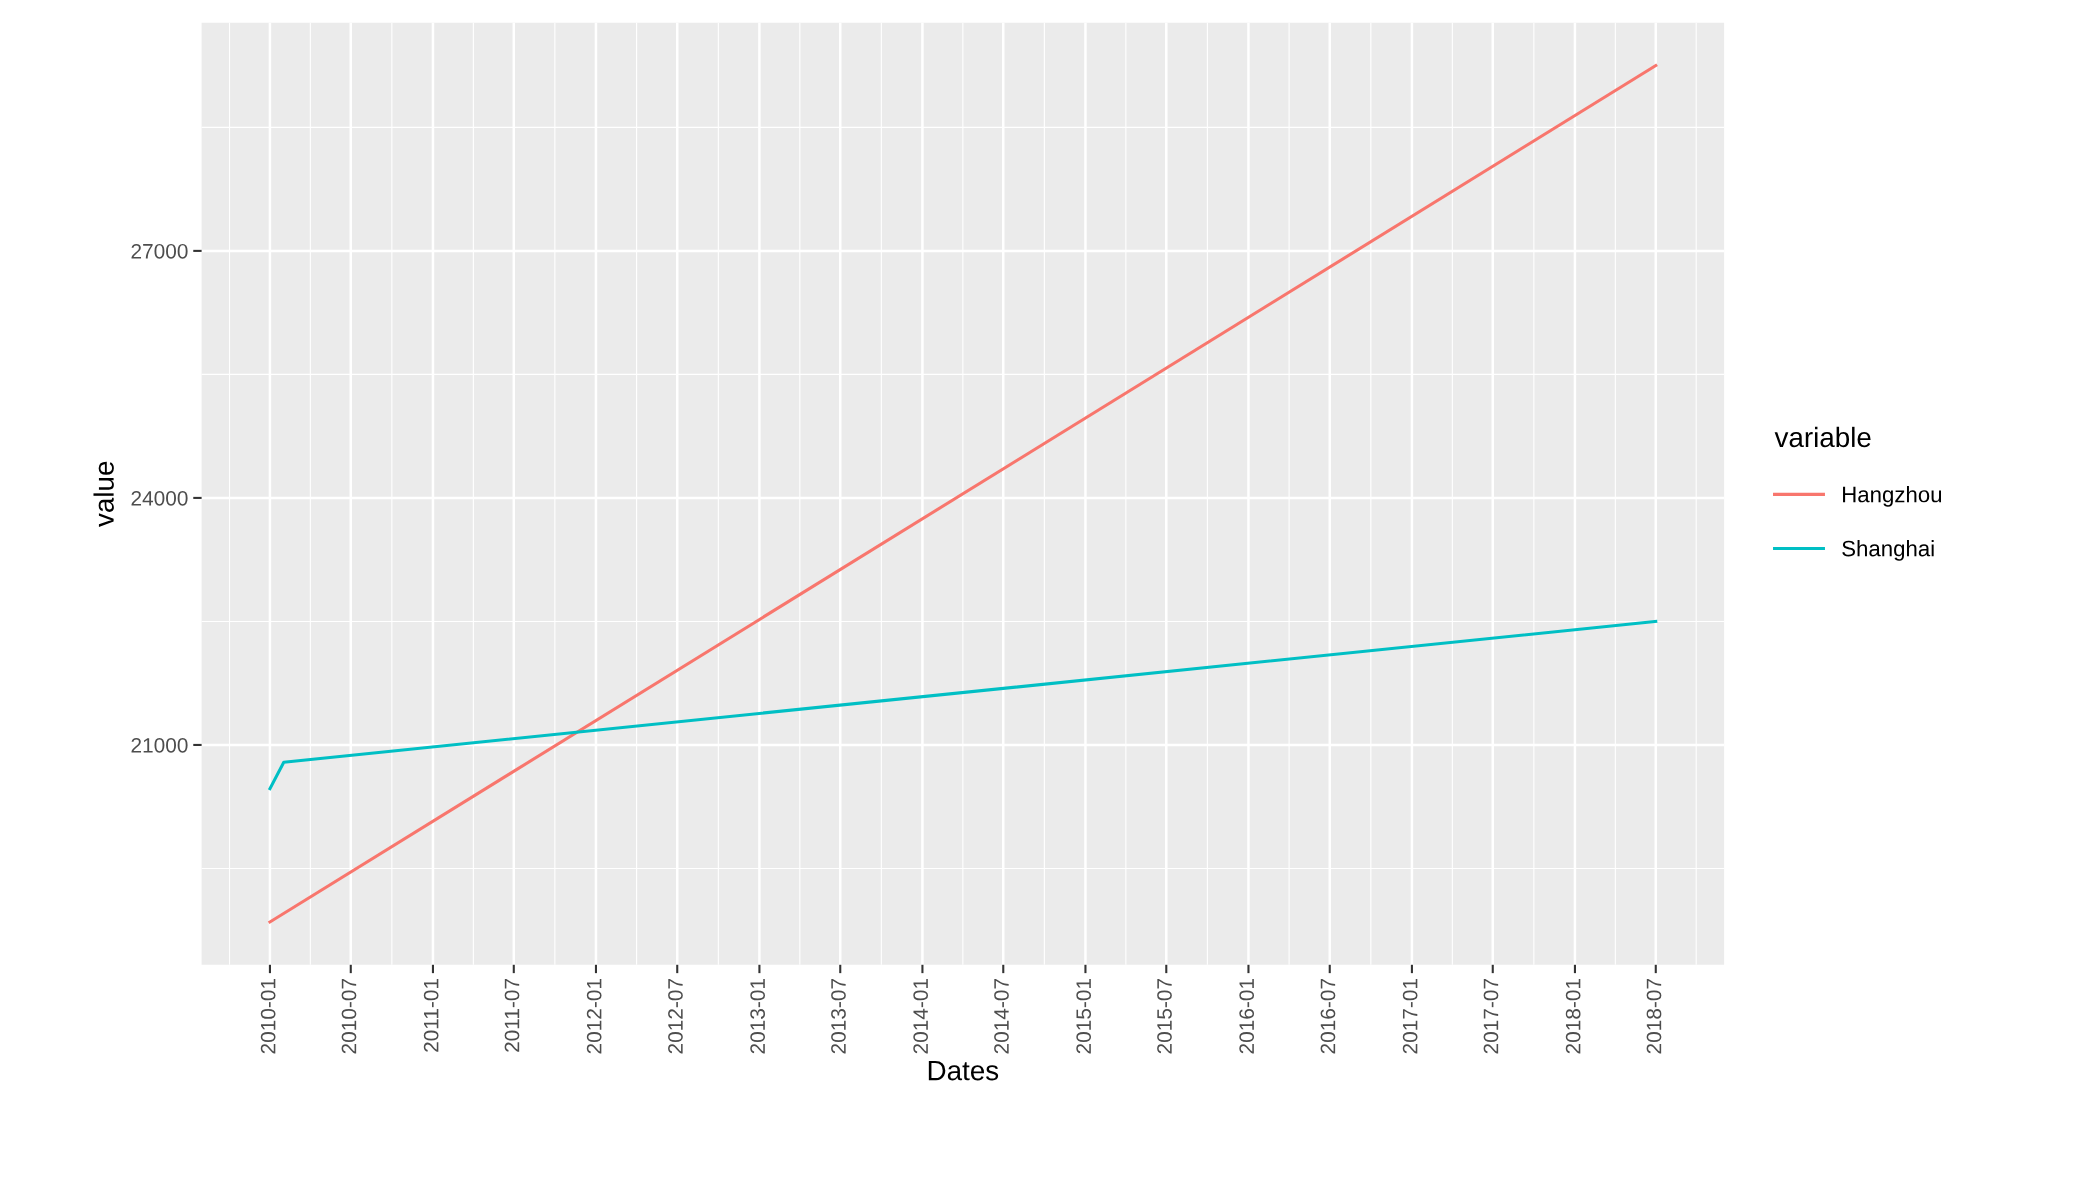 This screenshot has height=1200, width=2100. What do you see at coordinates (1084, 1016) in the screenshot?
I see `x-tick-label: 2015-01` at bounding box center [1084, 1016].